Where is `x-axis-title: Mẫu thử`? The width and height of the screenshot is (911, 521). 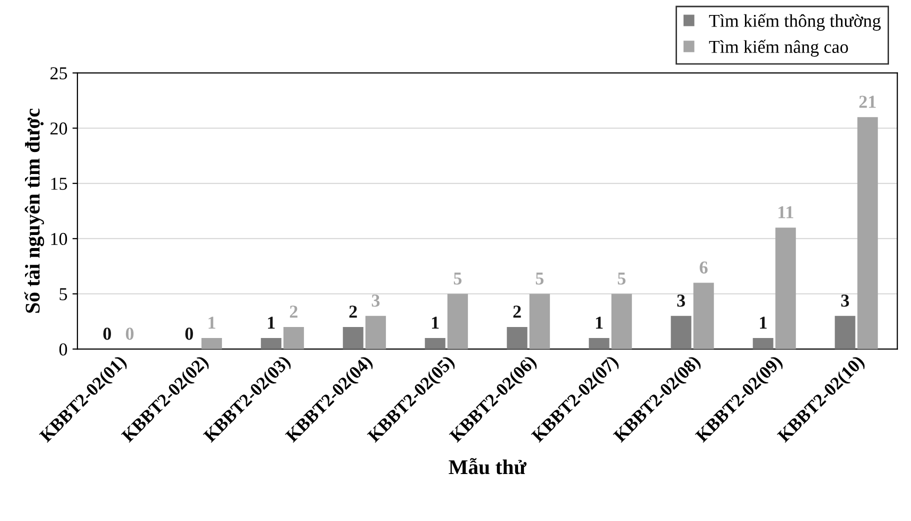
x-axis-title: Mẫu thử is located at coordinates (487, 466).